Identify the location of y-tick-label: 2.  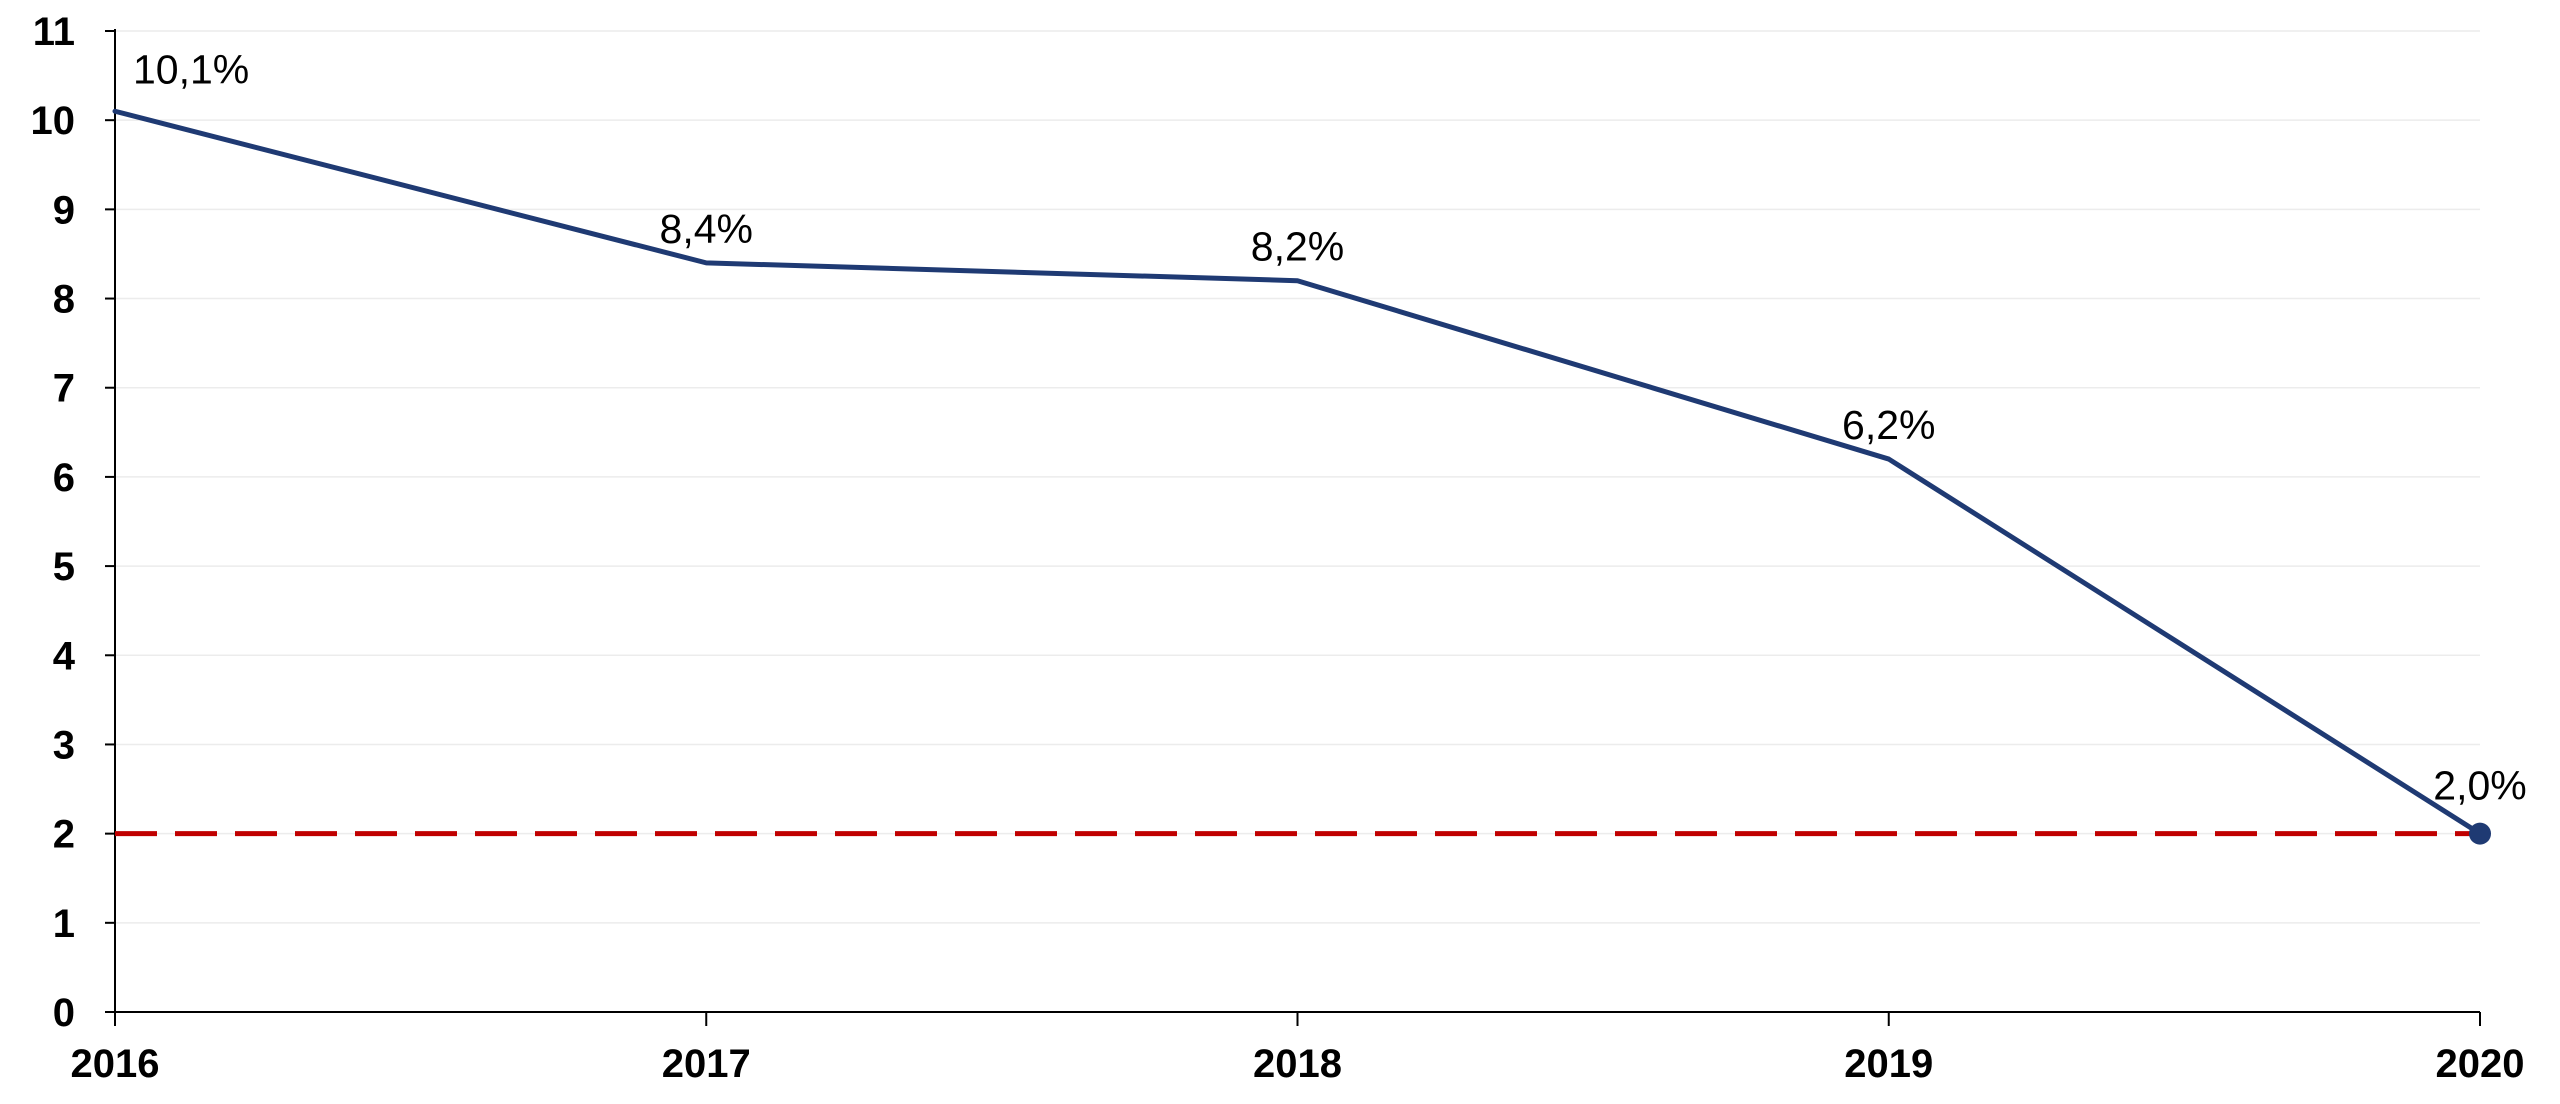
(64, 835).